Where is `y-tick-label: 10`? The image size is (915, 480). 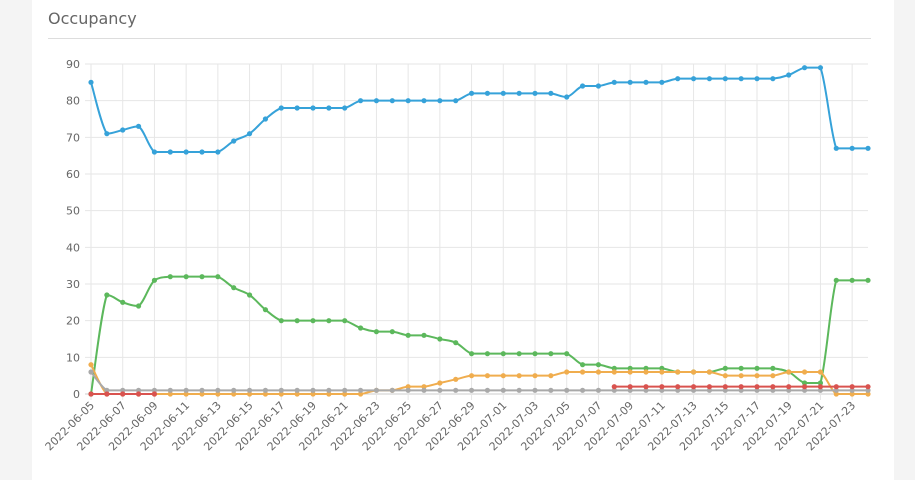 y-tick-label: 10 is located at coordinates (73, 357).